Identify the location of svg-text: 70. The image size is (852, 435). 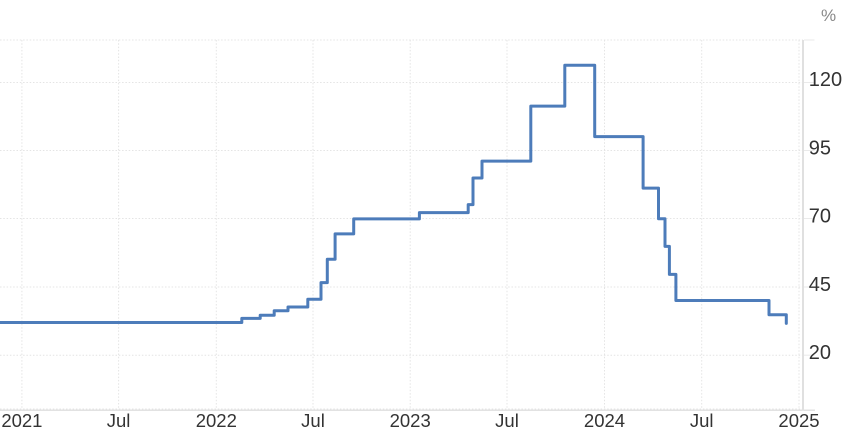
(820, 216).